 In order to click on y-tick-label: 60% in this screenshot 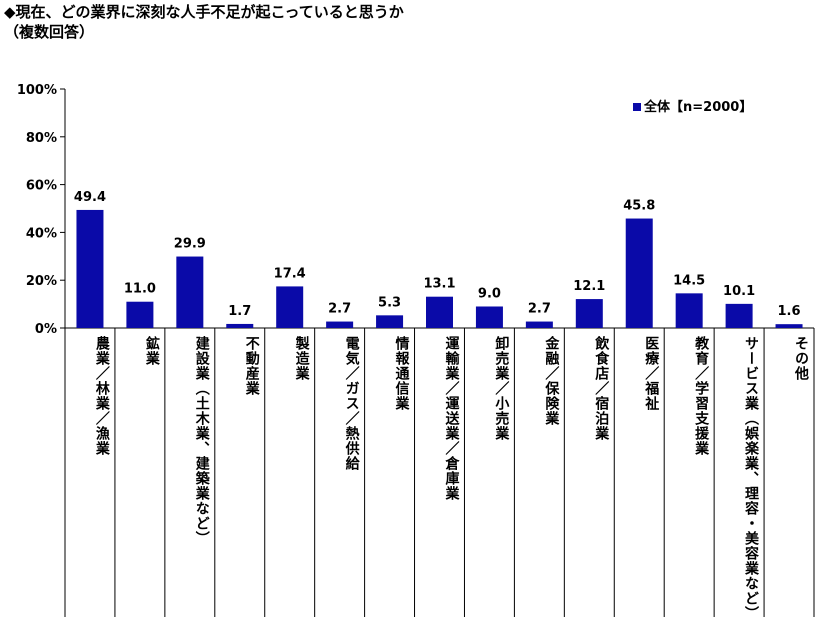, I will do `click(41, 186)`.